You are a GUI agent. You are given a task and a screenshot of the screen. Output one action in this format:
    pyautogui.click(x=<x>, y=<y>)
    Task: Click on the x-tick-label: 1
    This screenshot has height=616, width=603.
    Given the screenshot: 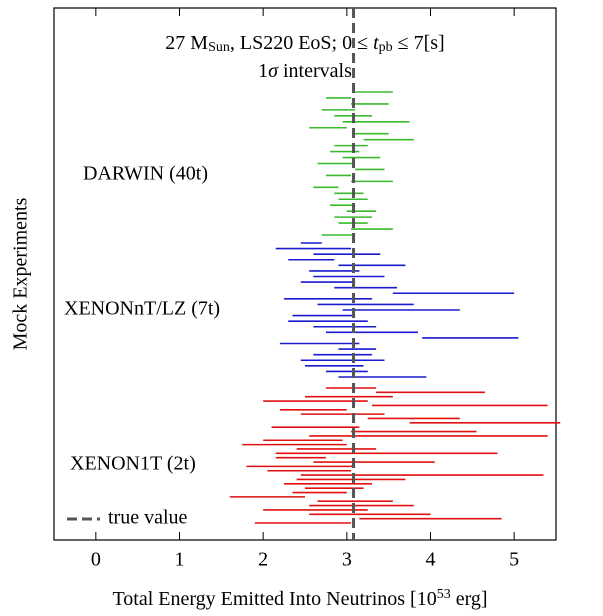 What is the action you would take?
    pyautogui.click(x=180, y=560)
    